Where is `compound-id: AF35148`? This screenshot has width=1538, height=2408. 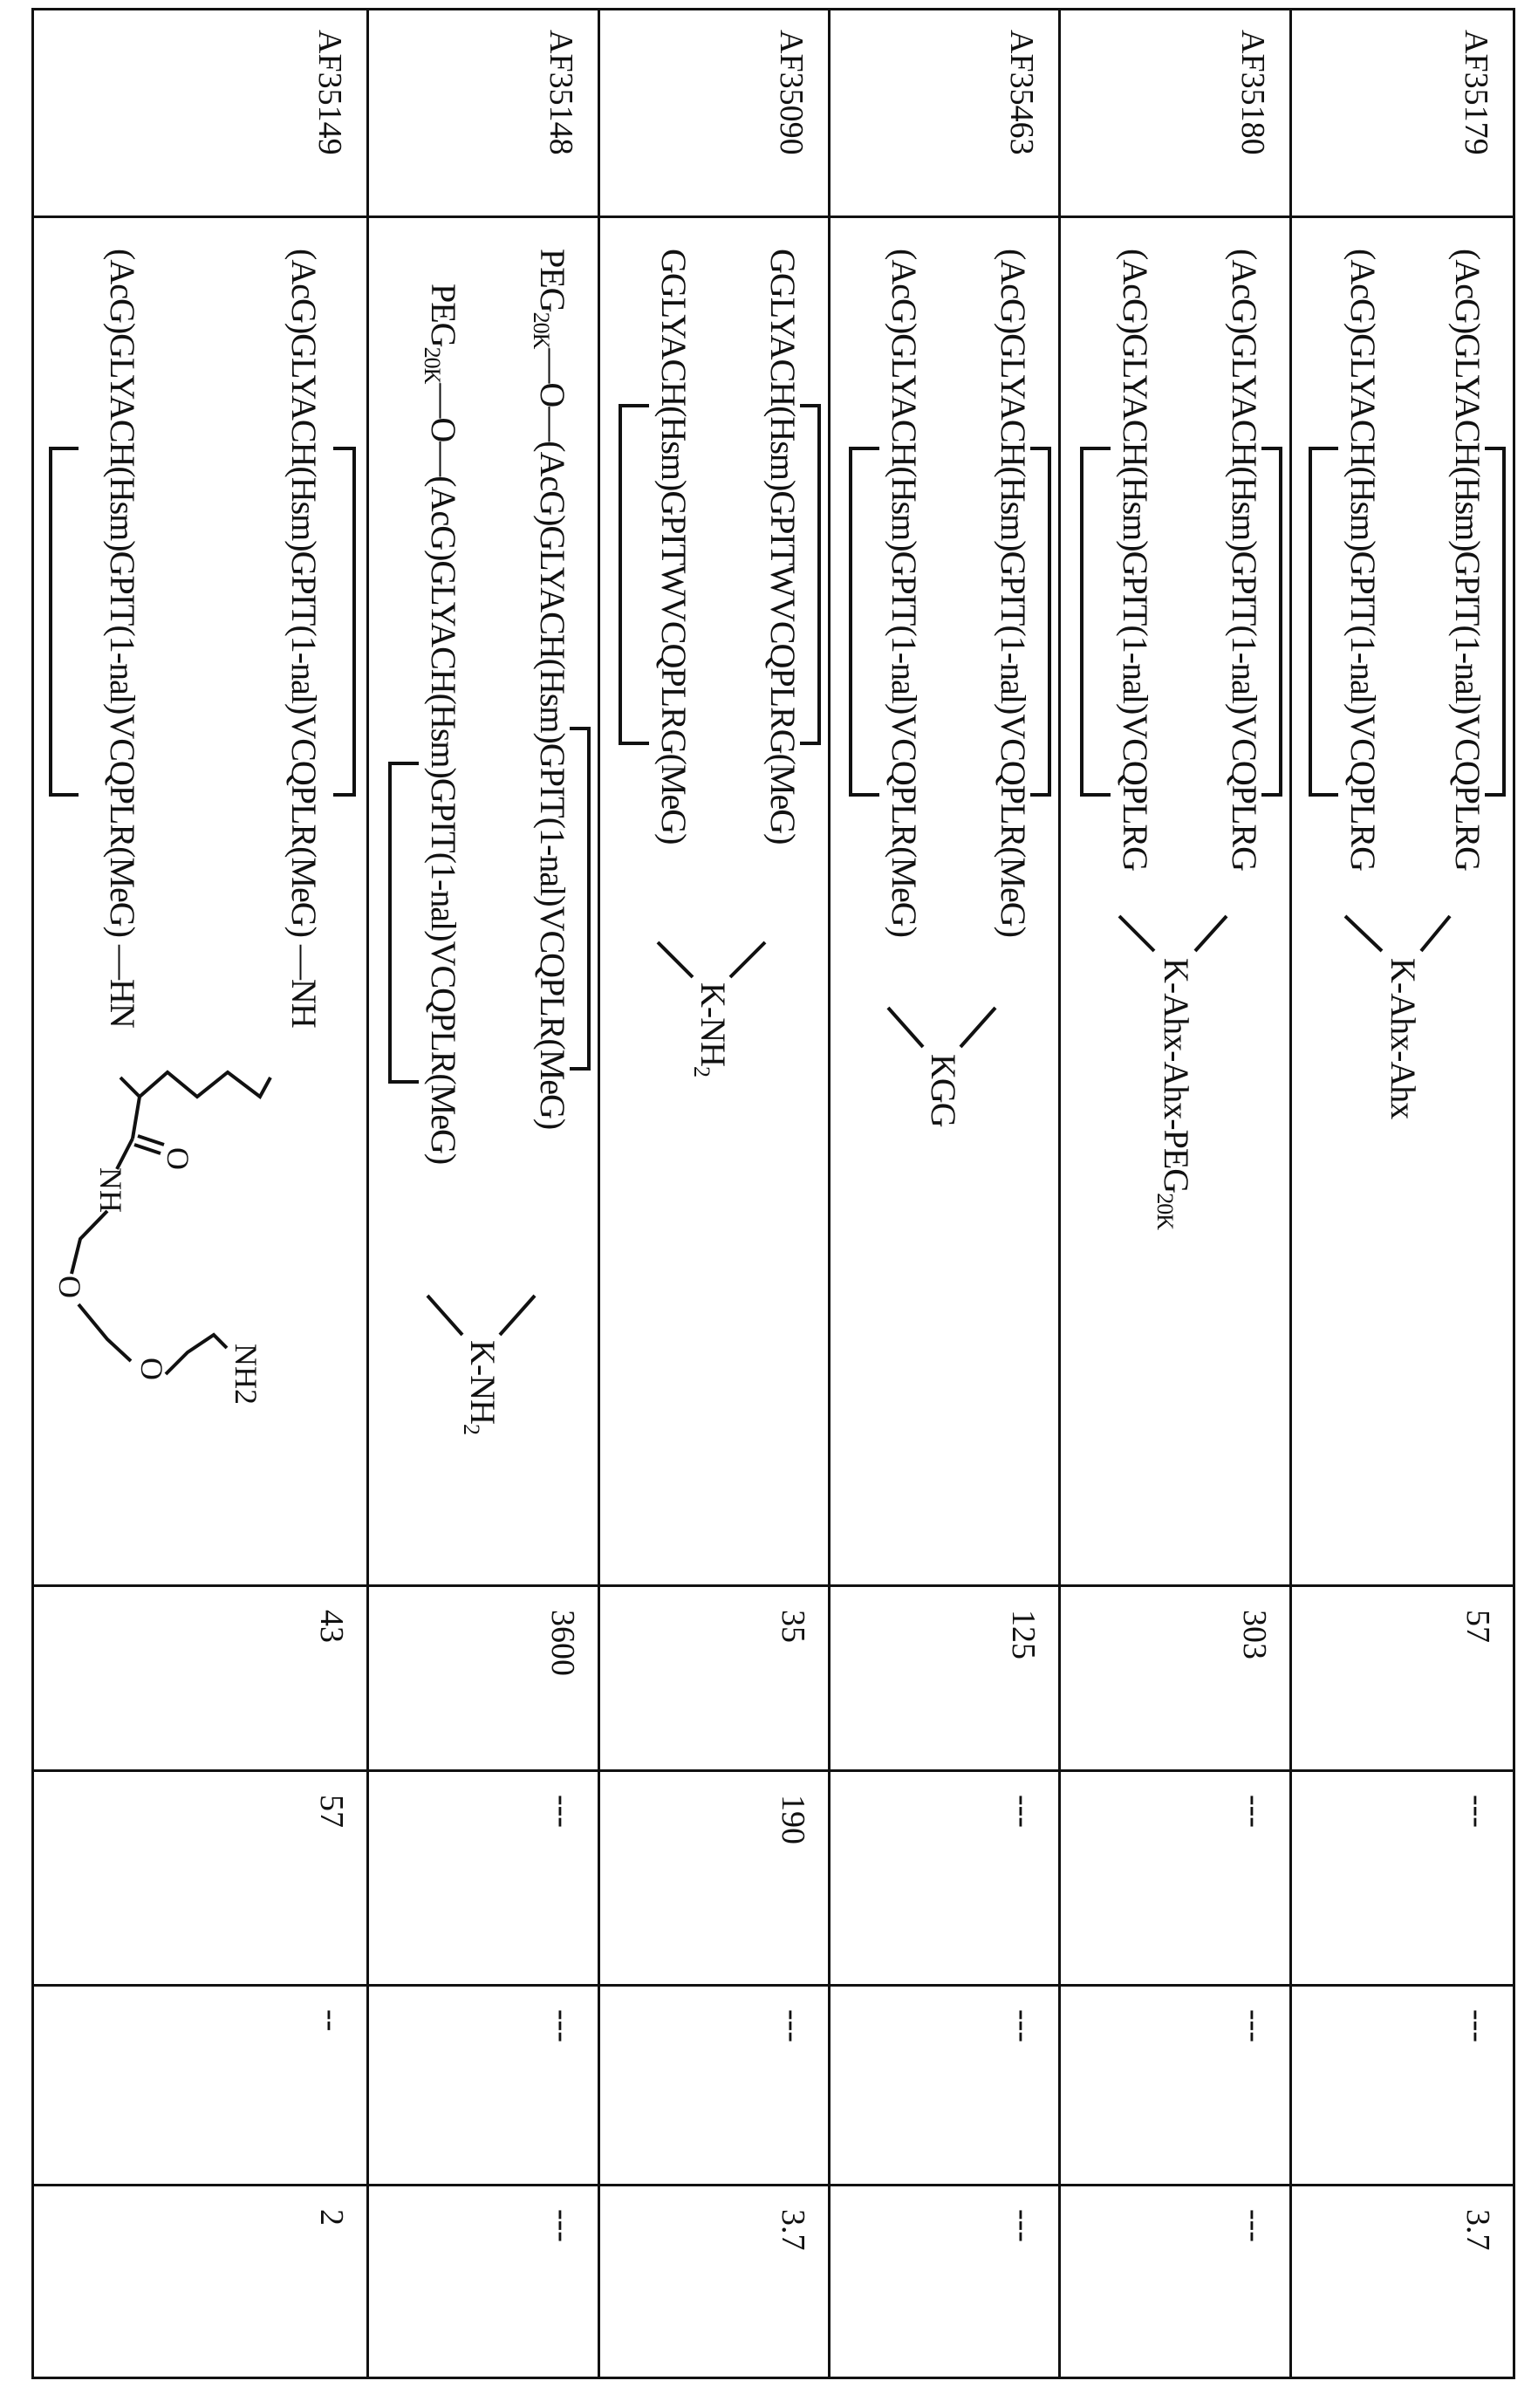 compound-id: AF35148 is located at coordinates (483, 114).